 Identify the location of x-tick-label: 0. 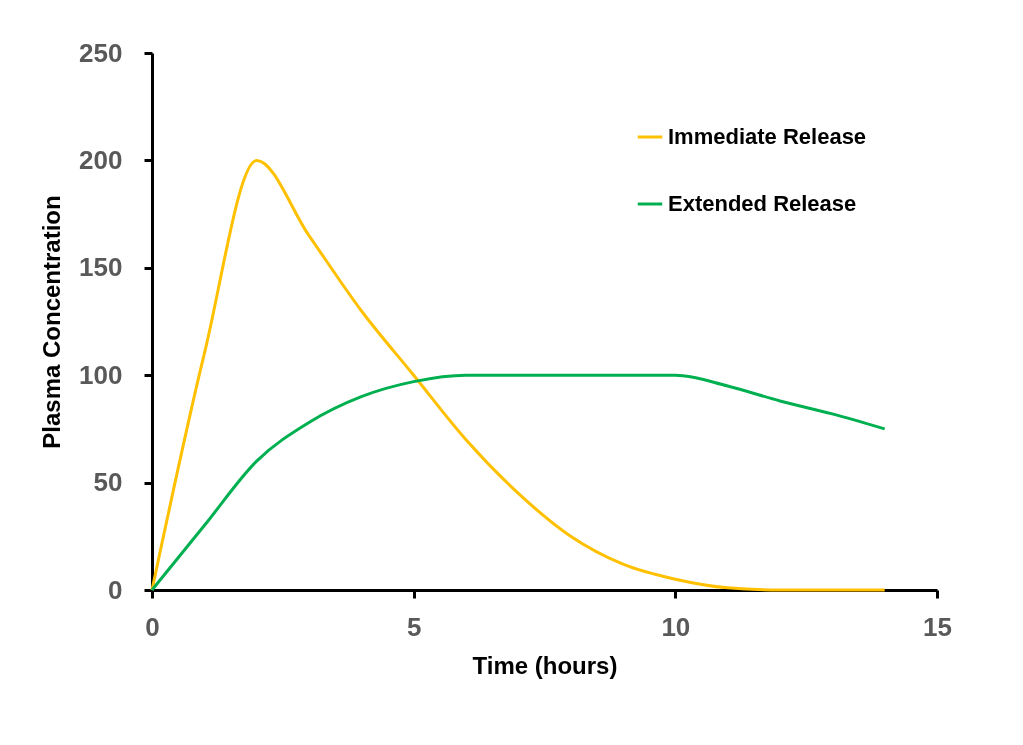
(152, 626).